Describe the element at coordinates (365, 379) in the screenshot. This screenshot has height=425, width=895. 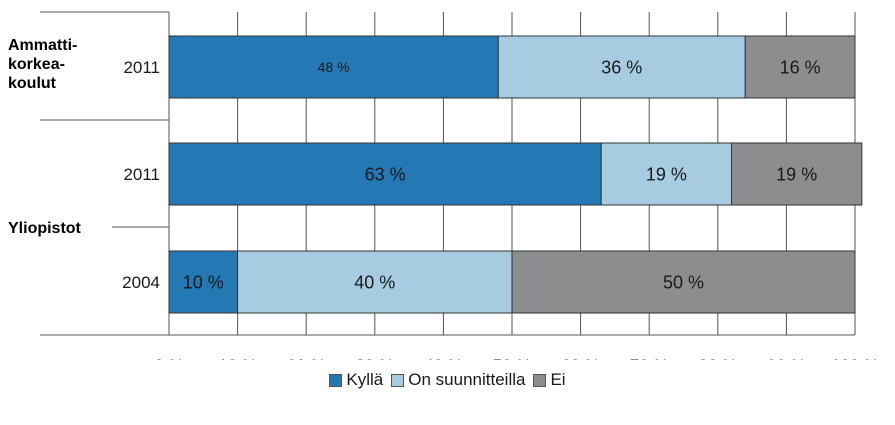
I see `legend-label-kylla: Kyllä` at that location.